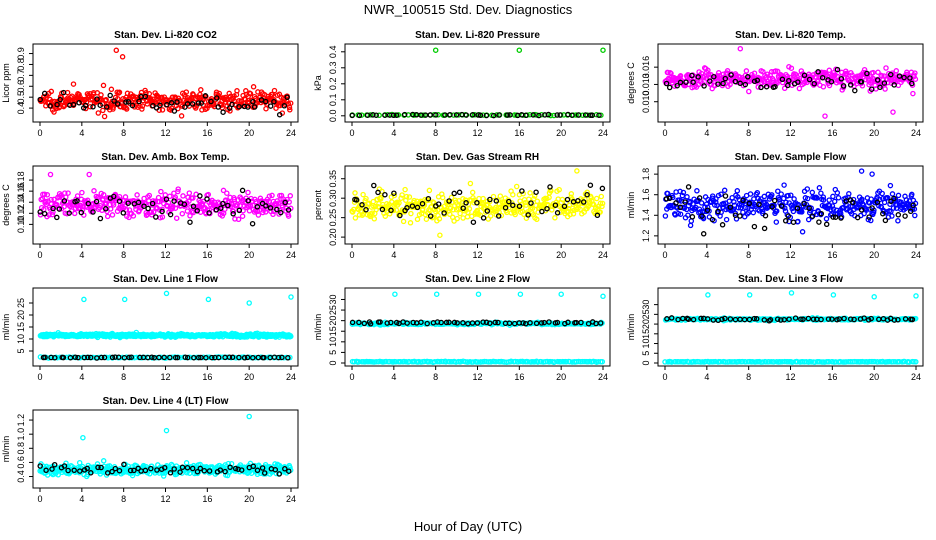  What do you see at coordinates (207, 255) in the screenshot?
I see `x-tick-label: 16` at bounding box center [207, 255].